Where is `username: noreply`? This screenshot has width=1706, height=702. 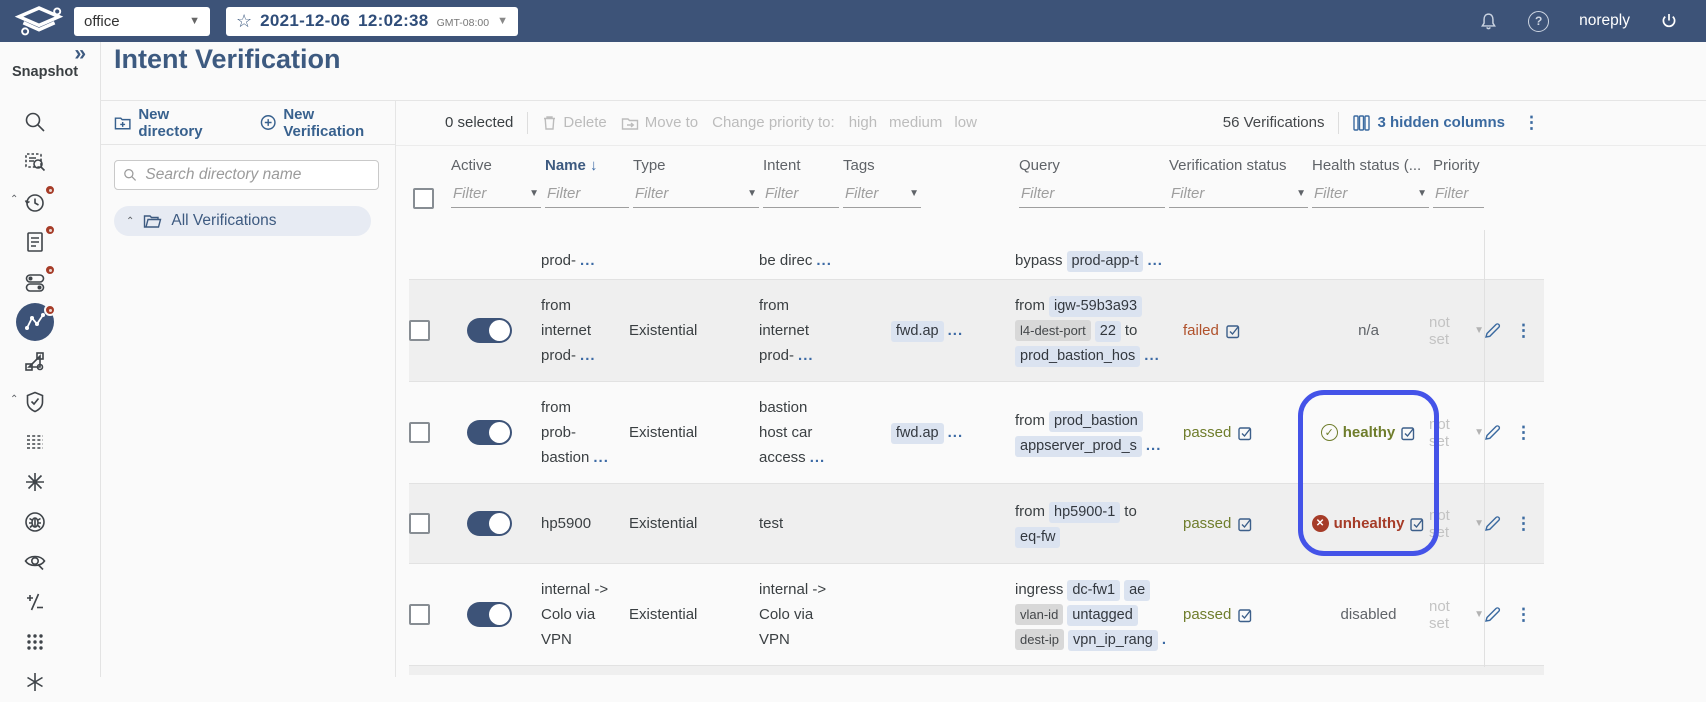 username: noreply is located at coordinates (1604, 20).